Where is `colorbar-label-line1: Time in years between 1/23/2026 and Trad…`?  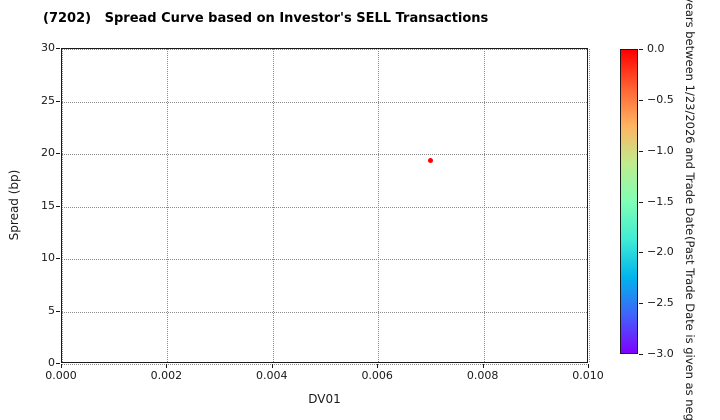
colorbar-label-line1: Time in years between 1/23/2026 and Trad… is located at coordinates (690, 118).